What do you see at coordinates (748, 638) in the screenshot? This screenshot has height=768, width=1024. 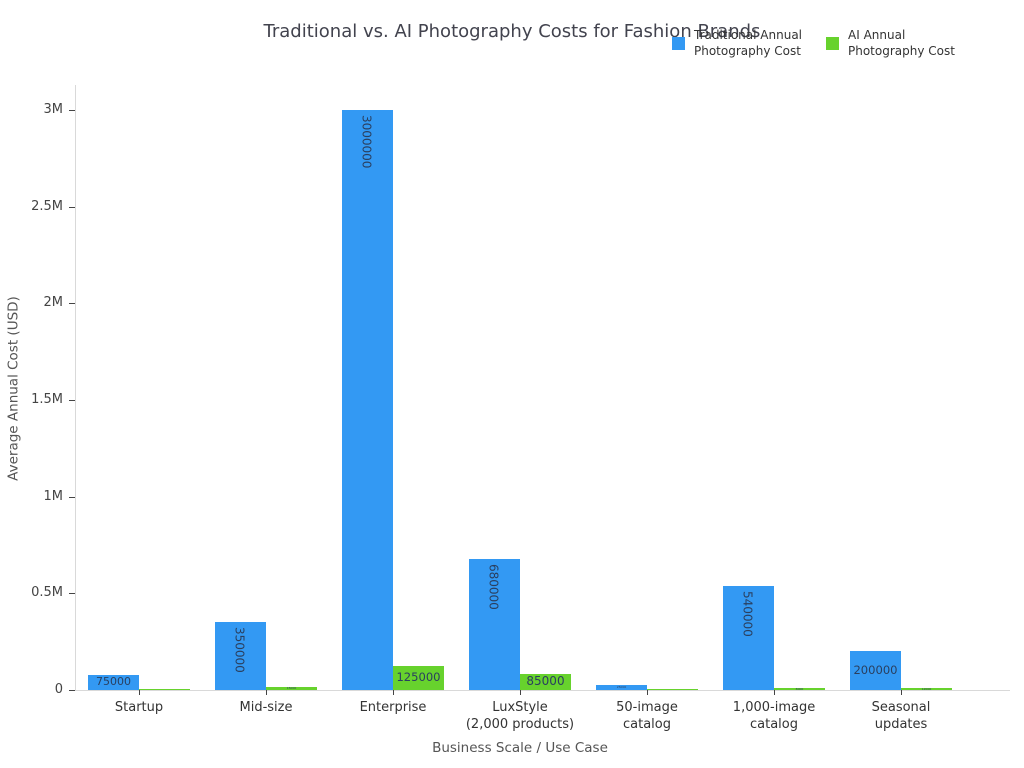 I see `bar-traditional-1000-image` at bounding box center [748, 638].